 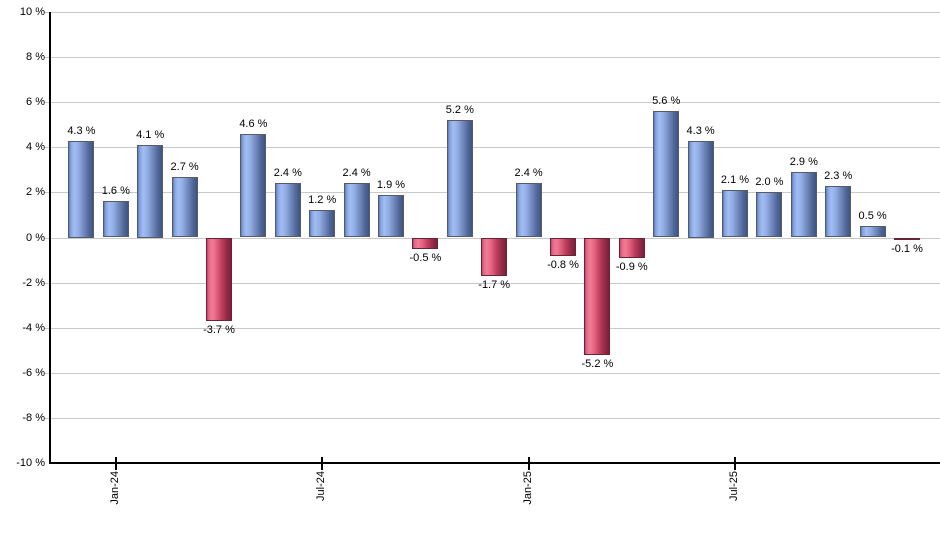 What do you see at coordinates (803, 162) in the screenshot?
I see `bar-value-label: 2.9 %` at bounding box center [803, 162].